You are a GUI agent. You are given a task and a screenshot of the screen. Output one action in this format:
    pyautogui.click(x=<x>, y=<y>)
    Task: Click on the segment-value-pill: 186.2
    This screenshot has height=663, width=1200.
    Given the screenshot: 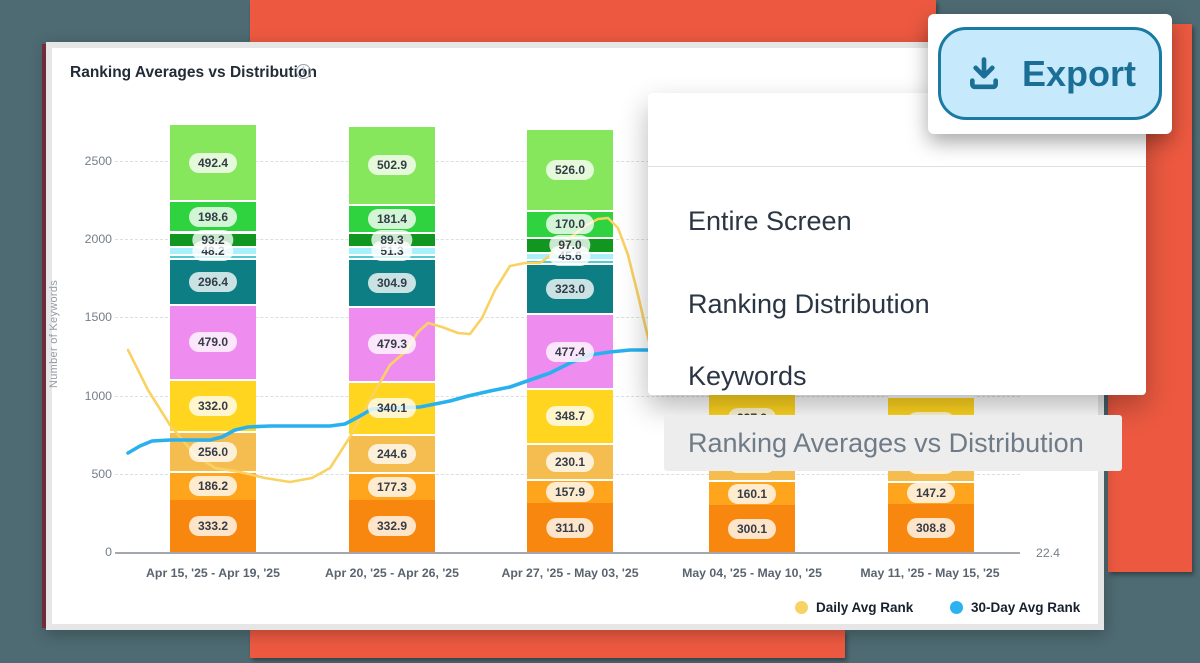 What is the action you would take?
    pyautogui.click(x=213, y=486)
    